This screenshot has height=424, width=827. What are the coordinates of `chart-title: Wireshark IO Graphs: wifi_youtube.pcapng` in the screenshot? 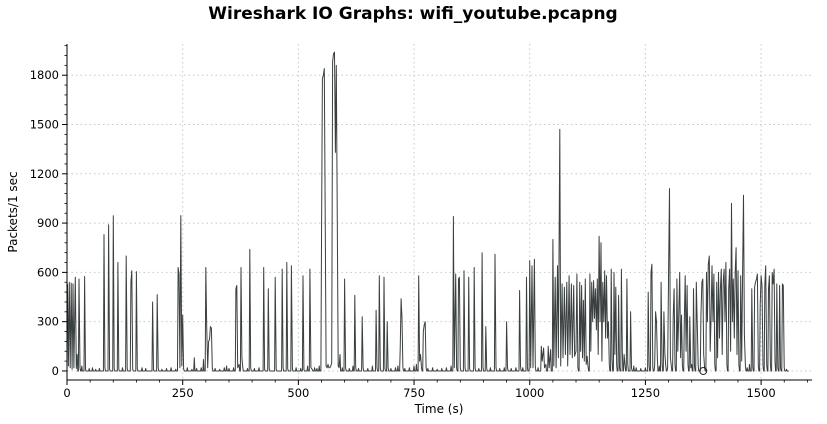 It's located at (412, 14).